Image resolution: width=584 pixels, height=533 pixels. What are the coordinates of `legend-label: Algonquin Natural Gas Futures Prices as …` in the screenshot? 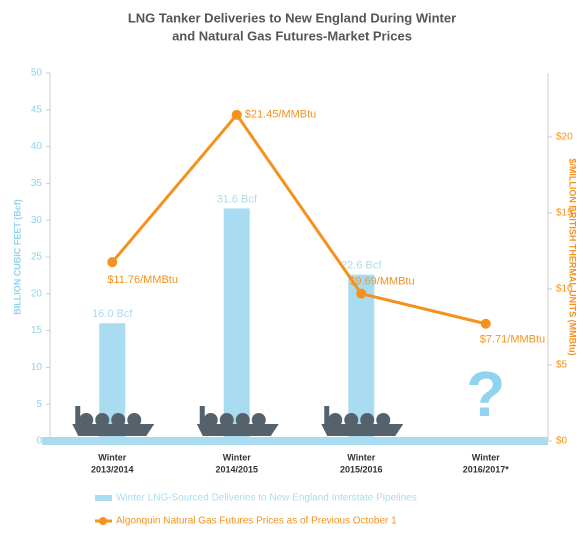 It's located at (256, 521).